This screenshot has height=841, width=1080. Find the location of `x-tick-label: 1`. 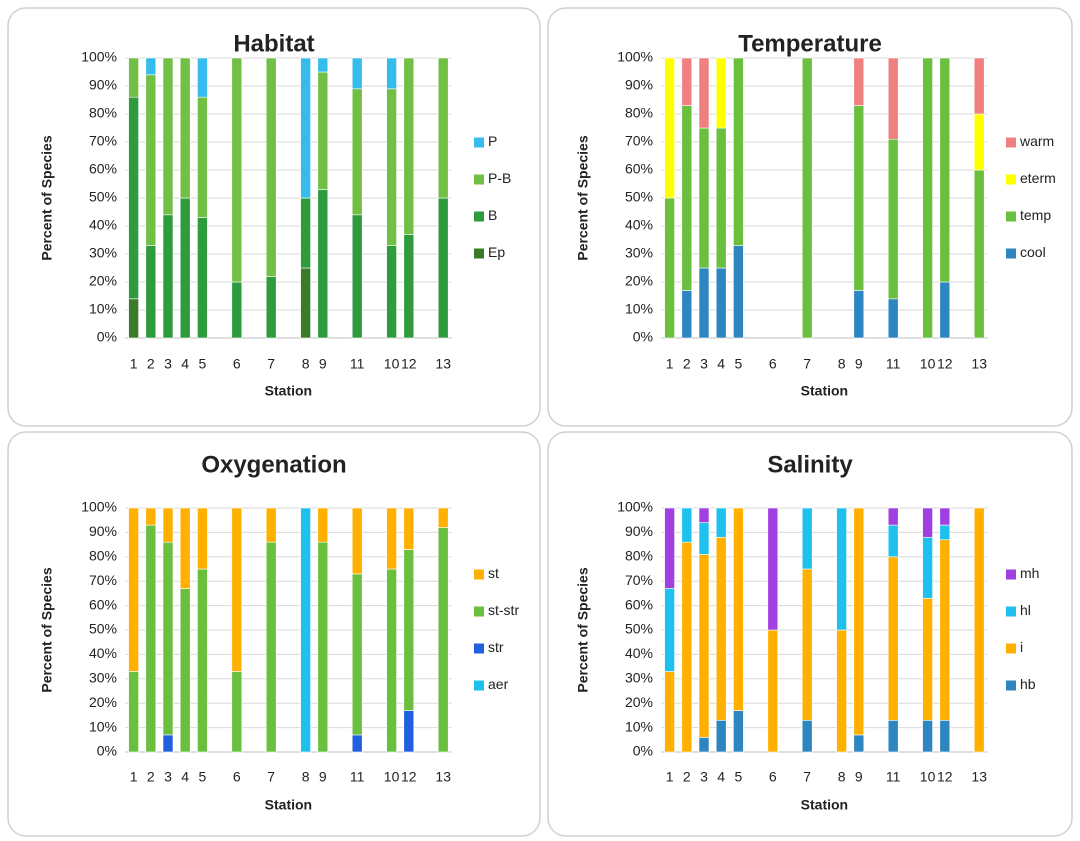

x-tick-label: 1 is located at coordinates (670, 364).